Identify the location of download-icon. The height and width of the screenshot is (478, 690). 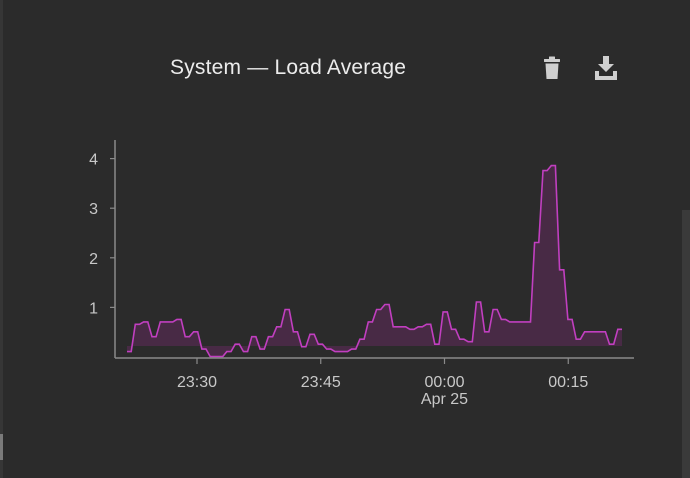
(606, 68).